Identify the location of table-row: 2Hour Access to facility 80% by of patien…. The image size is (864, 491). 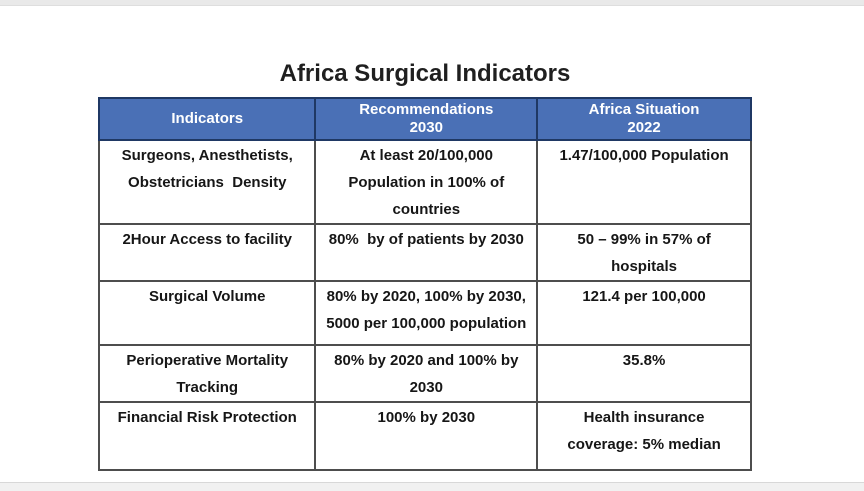
(424, 252).